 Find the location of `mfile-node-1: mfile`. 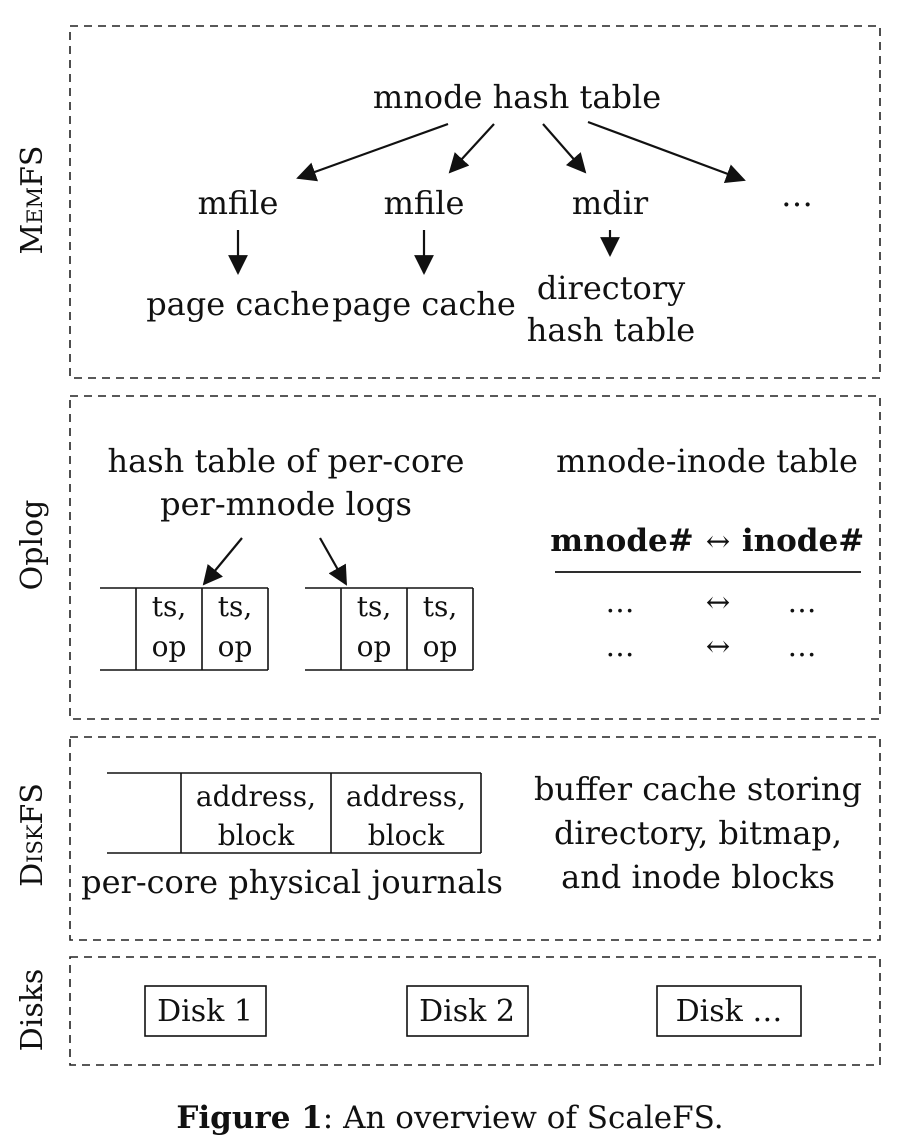

mfile-node-1: mfile is located at coordinates (238, 203).